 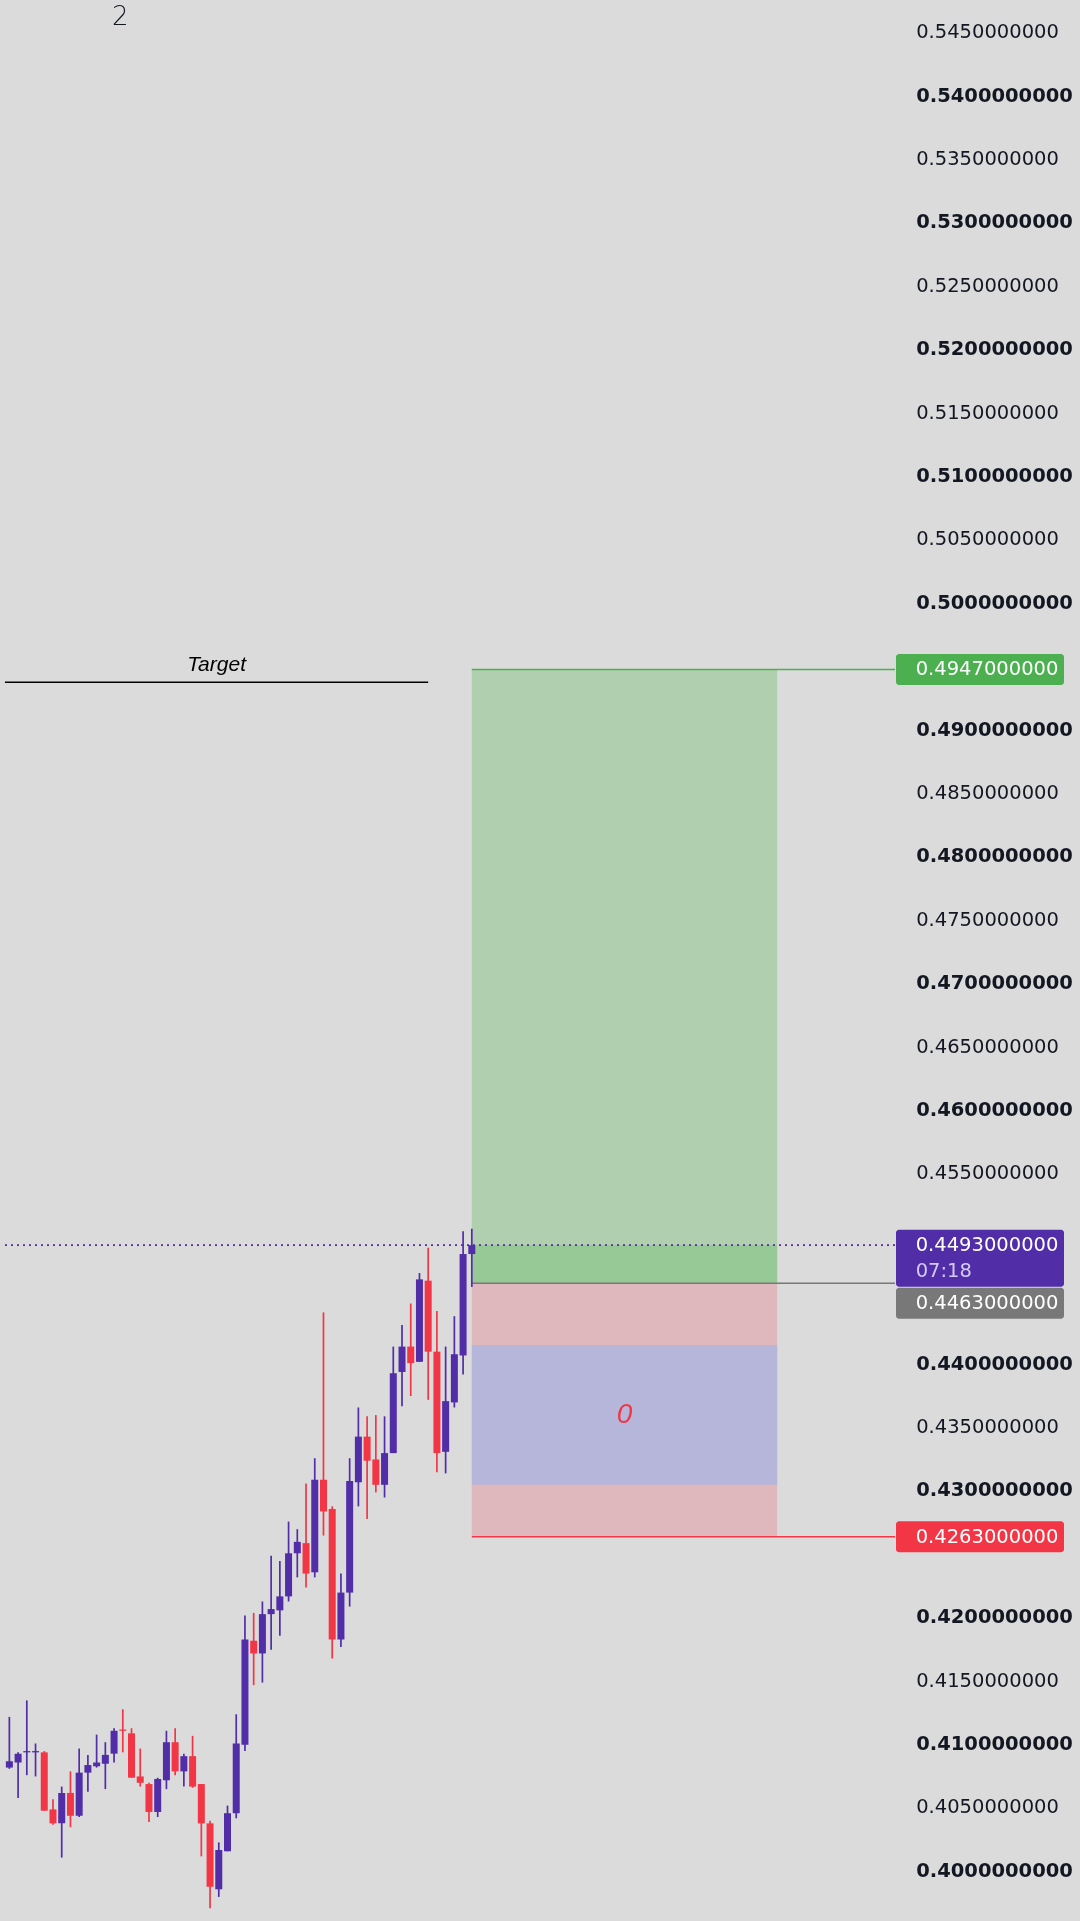 I want to click on y-tick-label: 0.4550000000, so click(x=987, y=1173).